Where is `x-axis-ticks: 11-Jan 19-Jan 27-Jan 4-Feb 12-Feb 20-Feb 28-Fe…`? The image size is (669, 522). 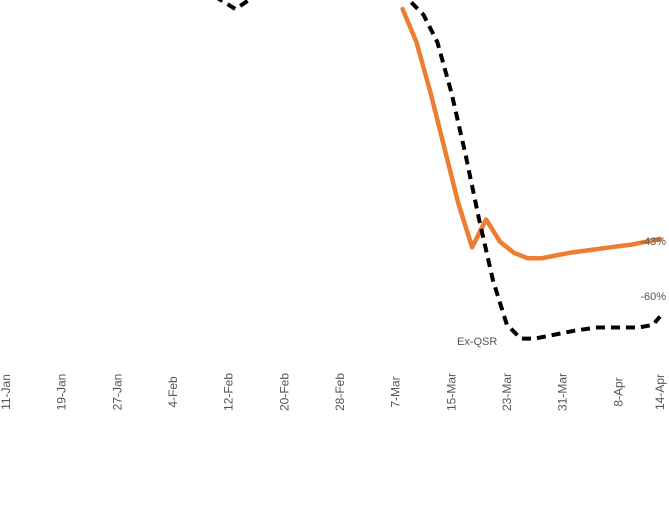 x-axis-ticks: 11-Jan 19-Jan 27-Jan 4-Feb 12-Feb 20-Feb 28-Fe… is located at coordinates (333, 392).